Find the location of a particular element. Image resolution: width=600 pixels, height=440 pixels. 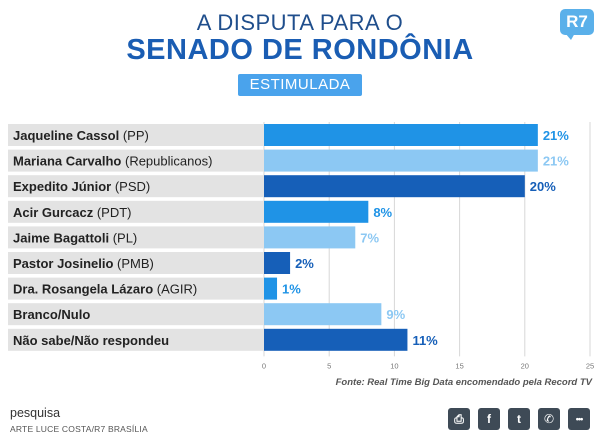

x-tick-label: 15 is located at coordinates (459, 365).